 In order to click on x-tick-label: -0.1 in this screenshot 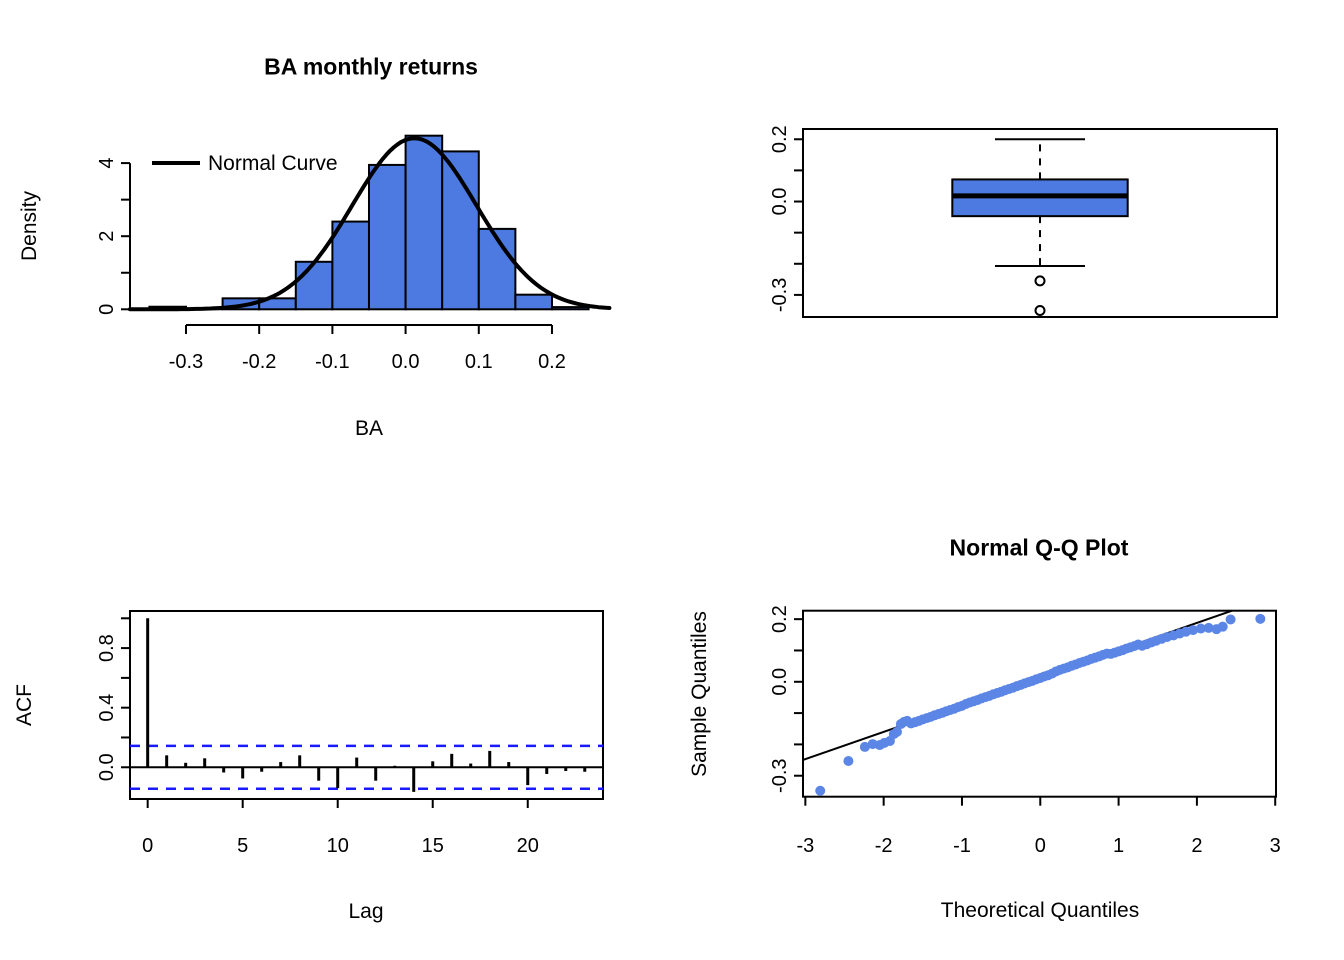, I will do `click(332, 362)`.